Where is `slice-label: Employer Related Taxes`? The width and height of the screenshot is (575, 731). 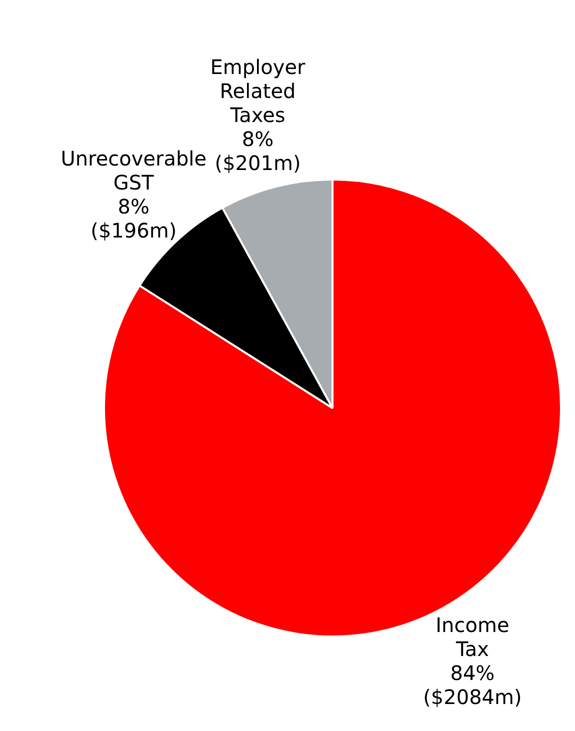
slice-label: Employer Related Taxes is located at coordinates (258, 91).